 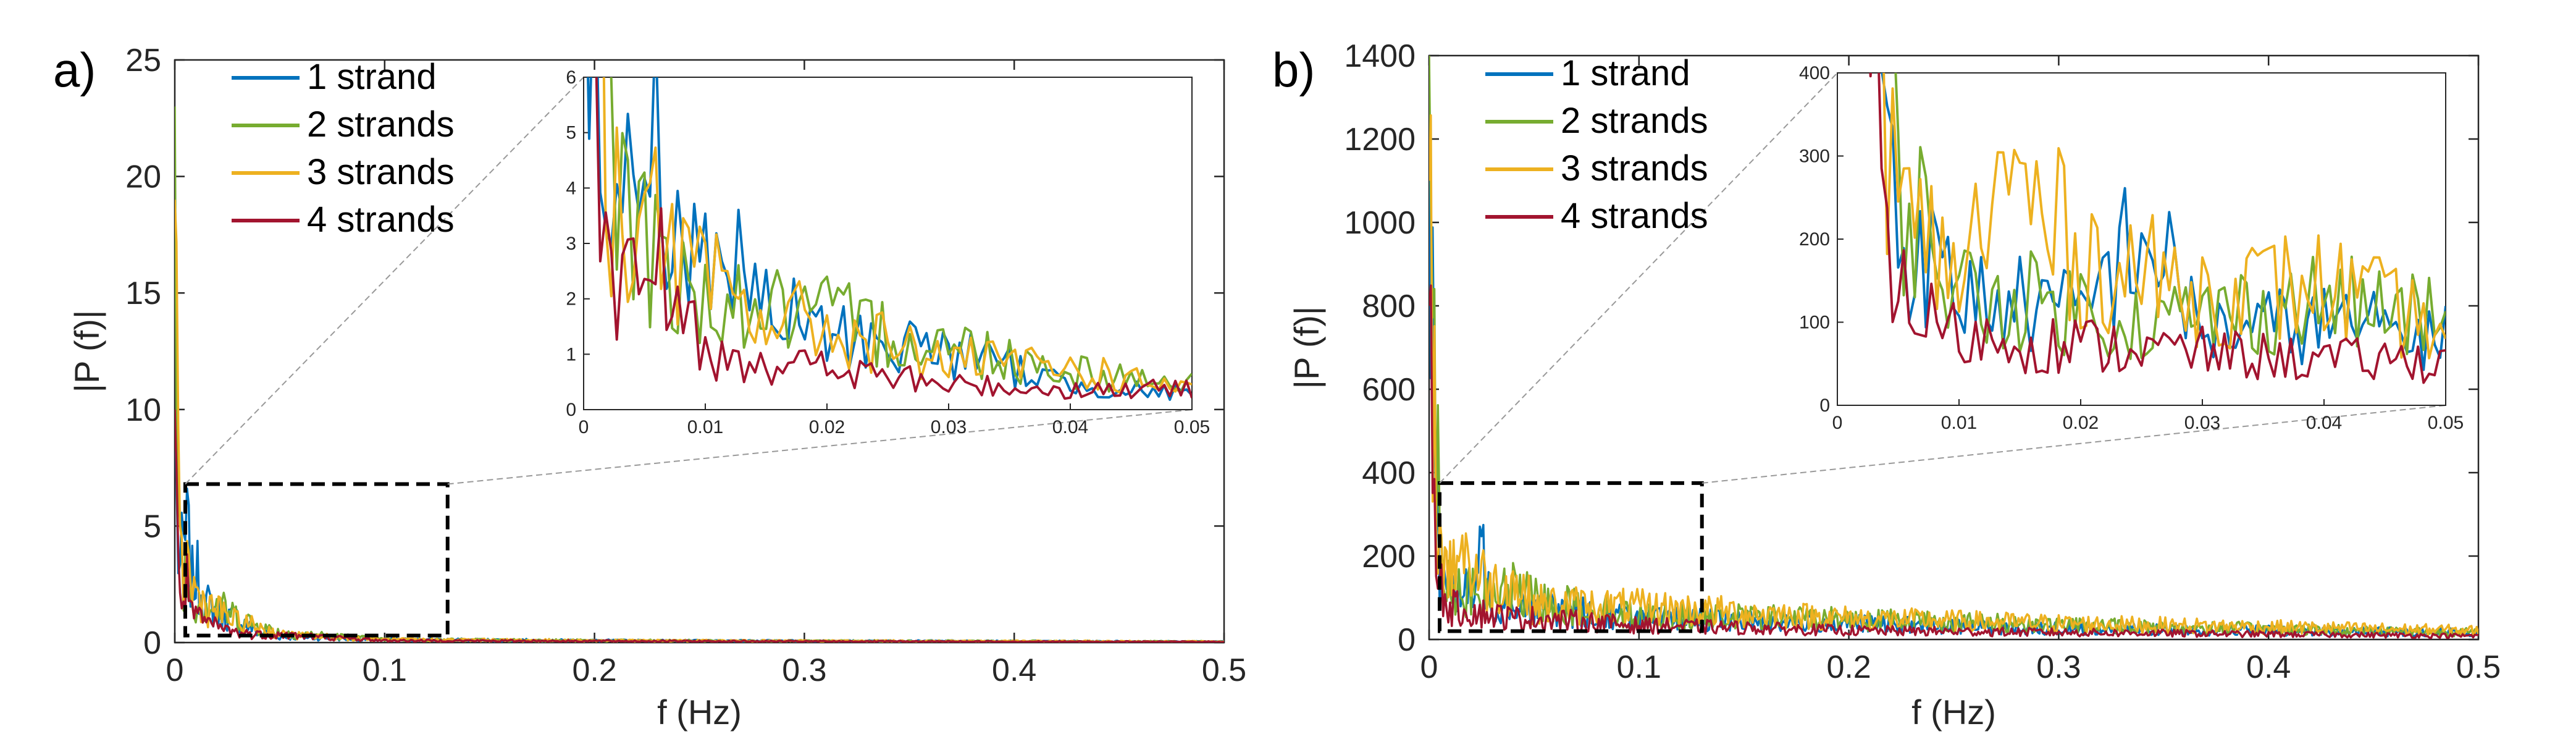 I want to click on y-tick-label: 15, so click(x=143, y=293).